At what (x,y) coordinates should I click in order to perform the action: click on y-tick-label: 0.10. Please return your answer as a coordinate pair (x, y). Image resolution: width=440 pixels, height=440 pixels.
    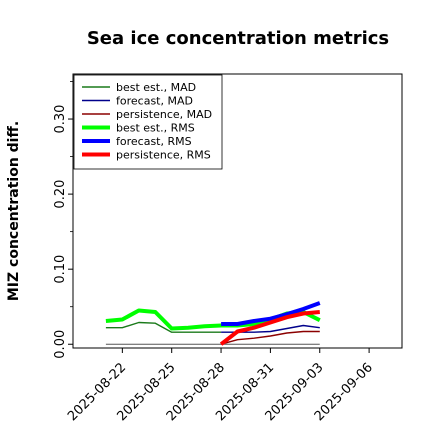
    Looking at the image, I should click on (60, 269).